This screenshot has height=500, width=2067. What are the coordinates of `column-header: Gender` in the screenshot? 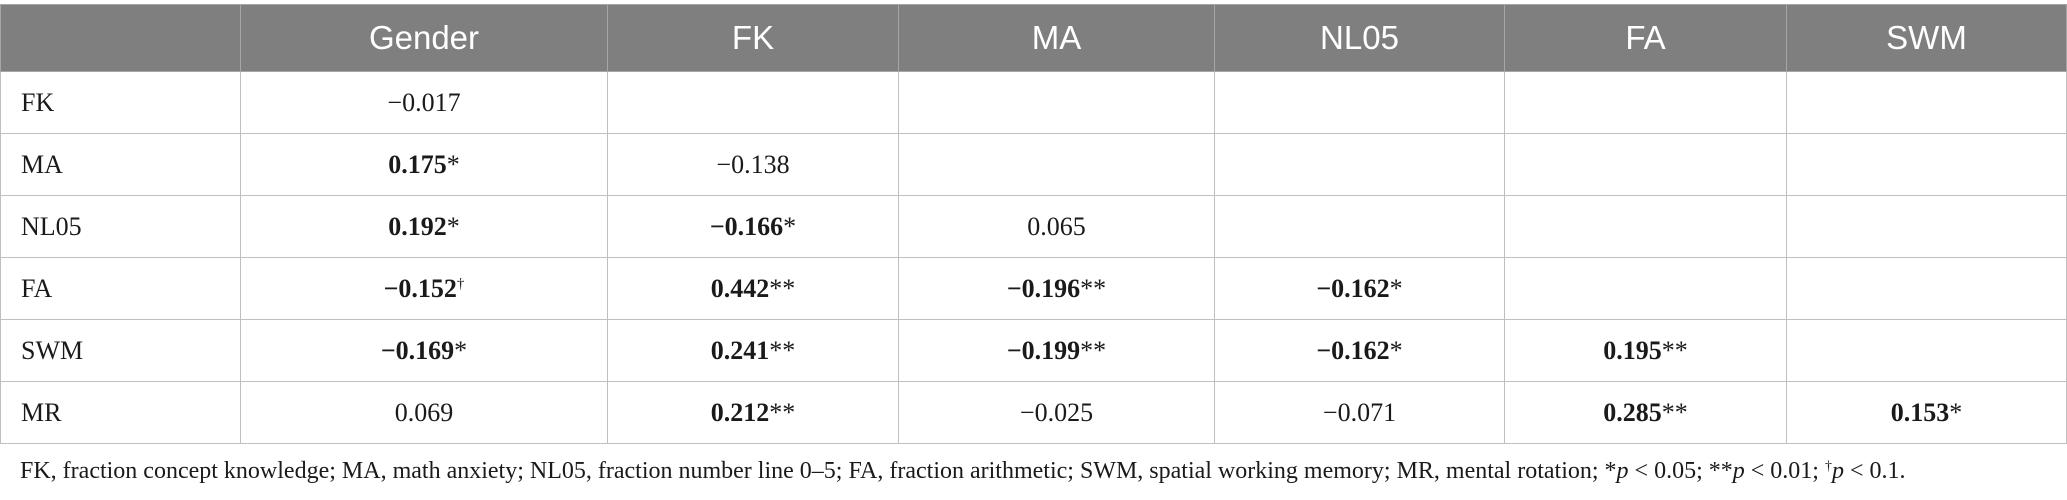 It's located at (424, 38).